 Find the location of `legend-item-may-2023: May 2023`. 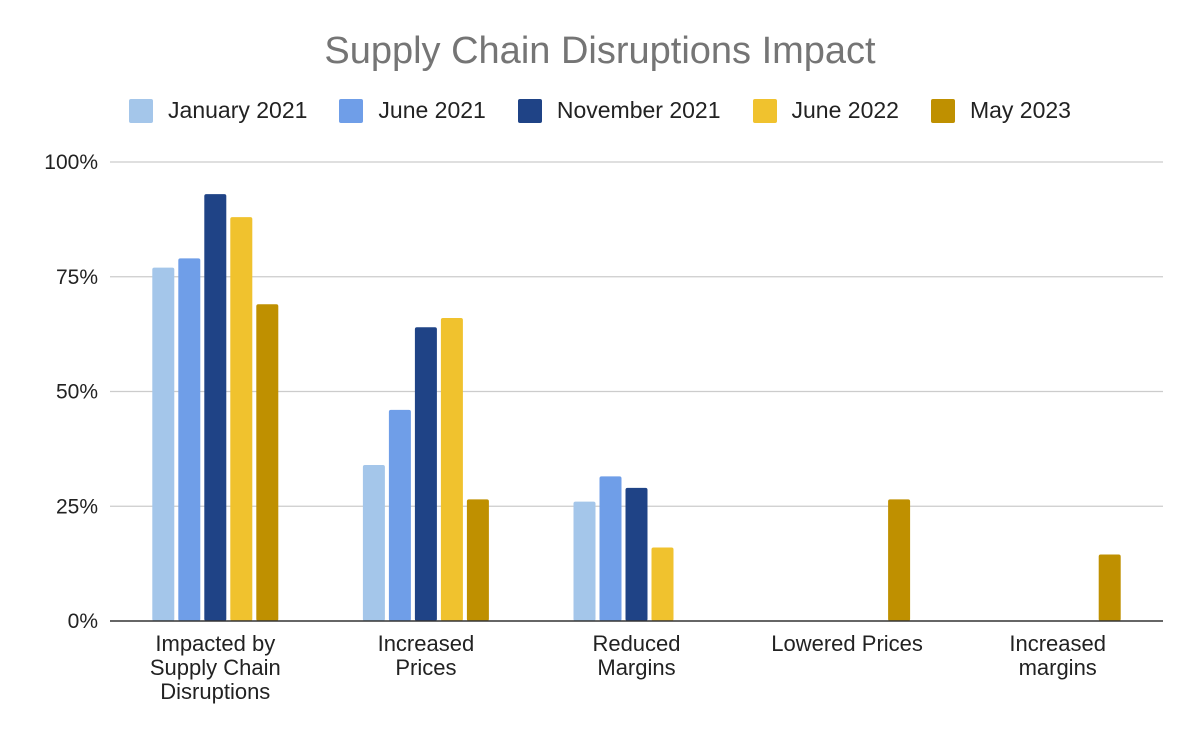

legend-item-may-2023: May 2023 is located at coordinates (1000, 110).